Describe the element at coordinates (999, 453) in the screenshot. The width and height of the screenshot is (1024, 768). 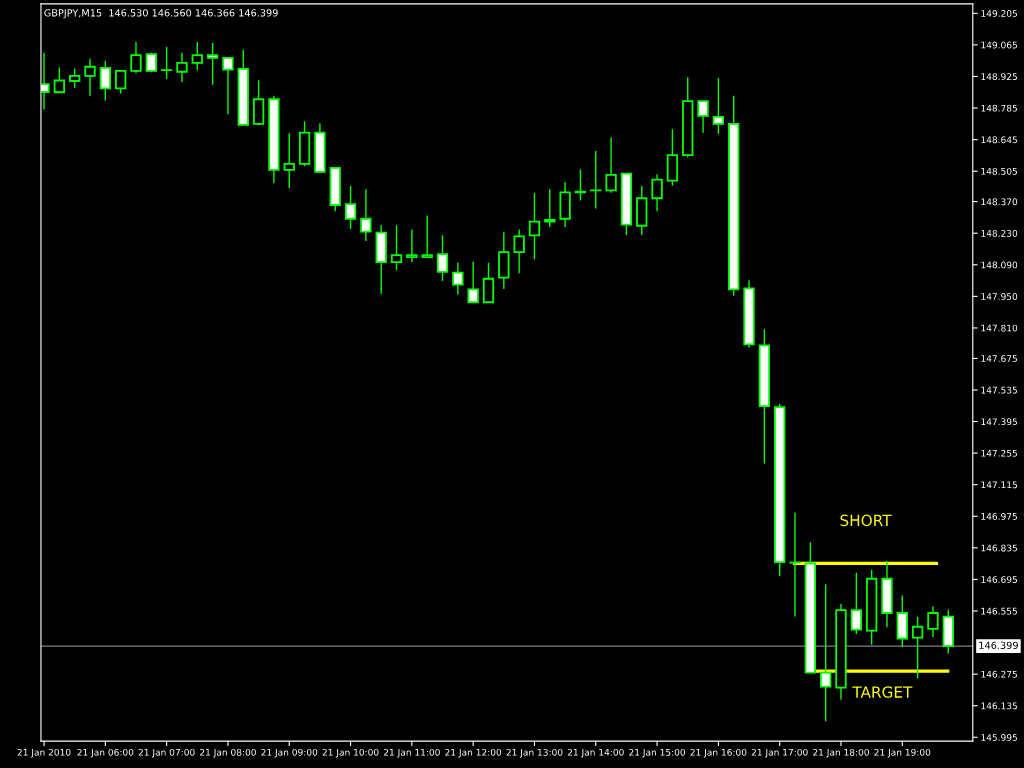
I see `y-tick-label: 147.255` at that location.